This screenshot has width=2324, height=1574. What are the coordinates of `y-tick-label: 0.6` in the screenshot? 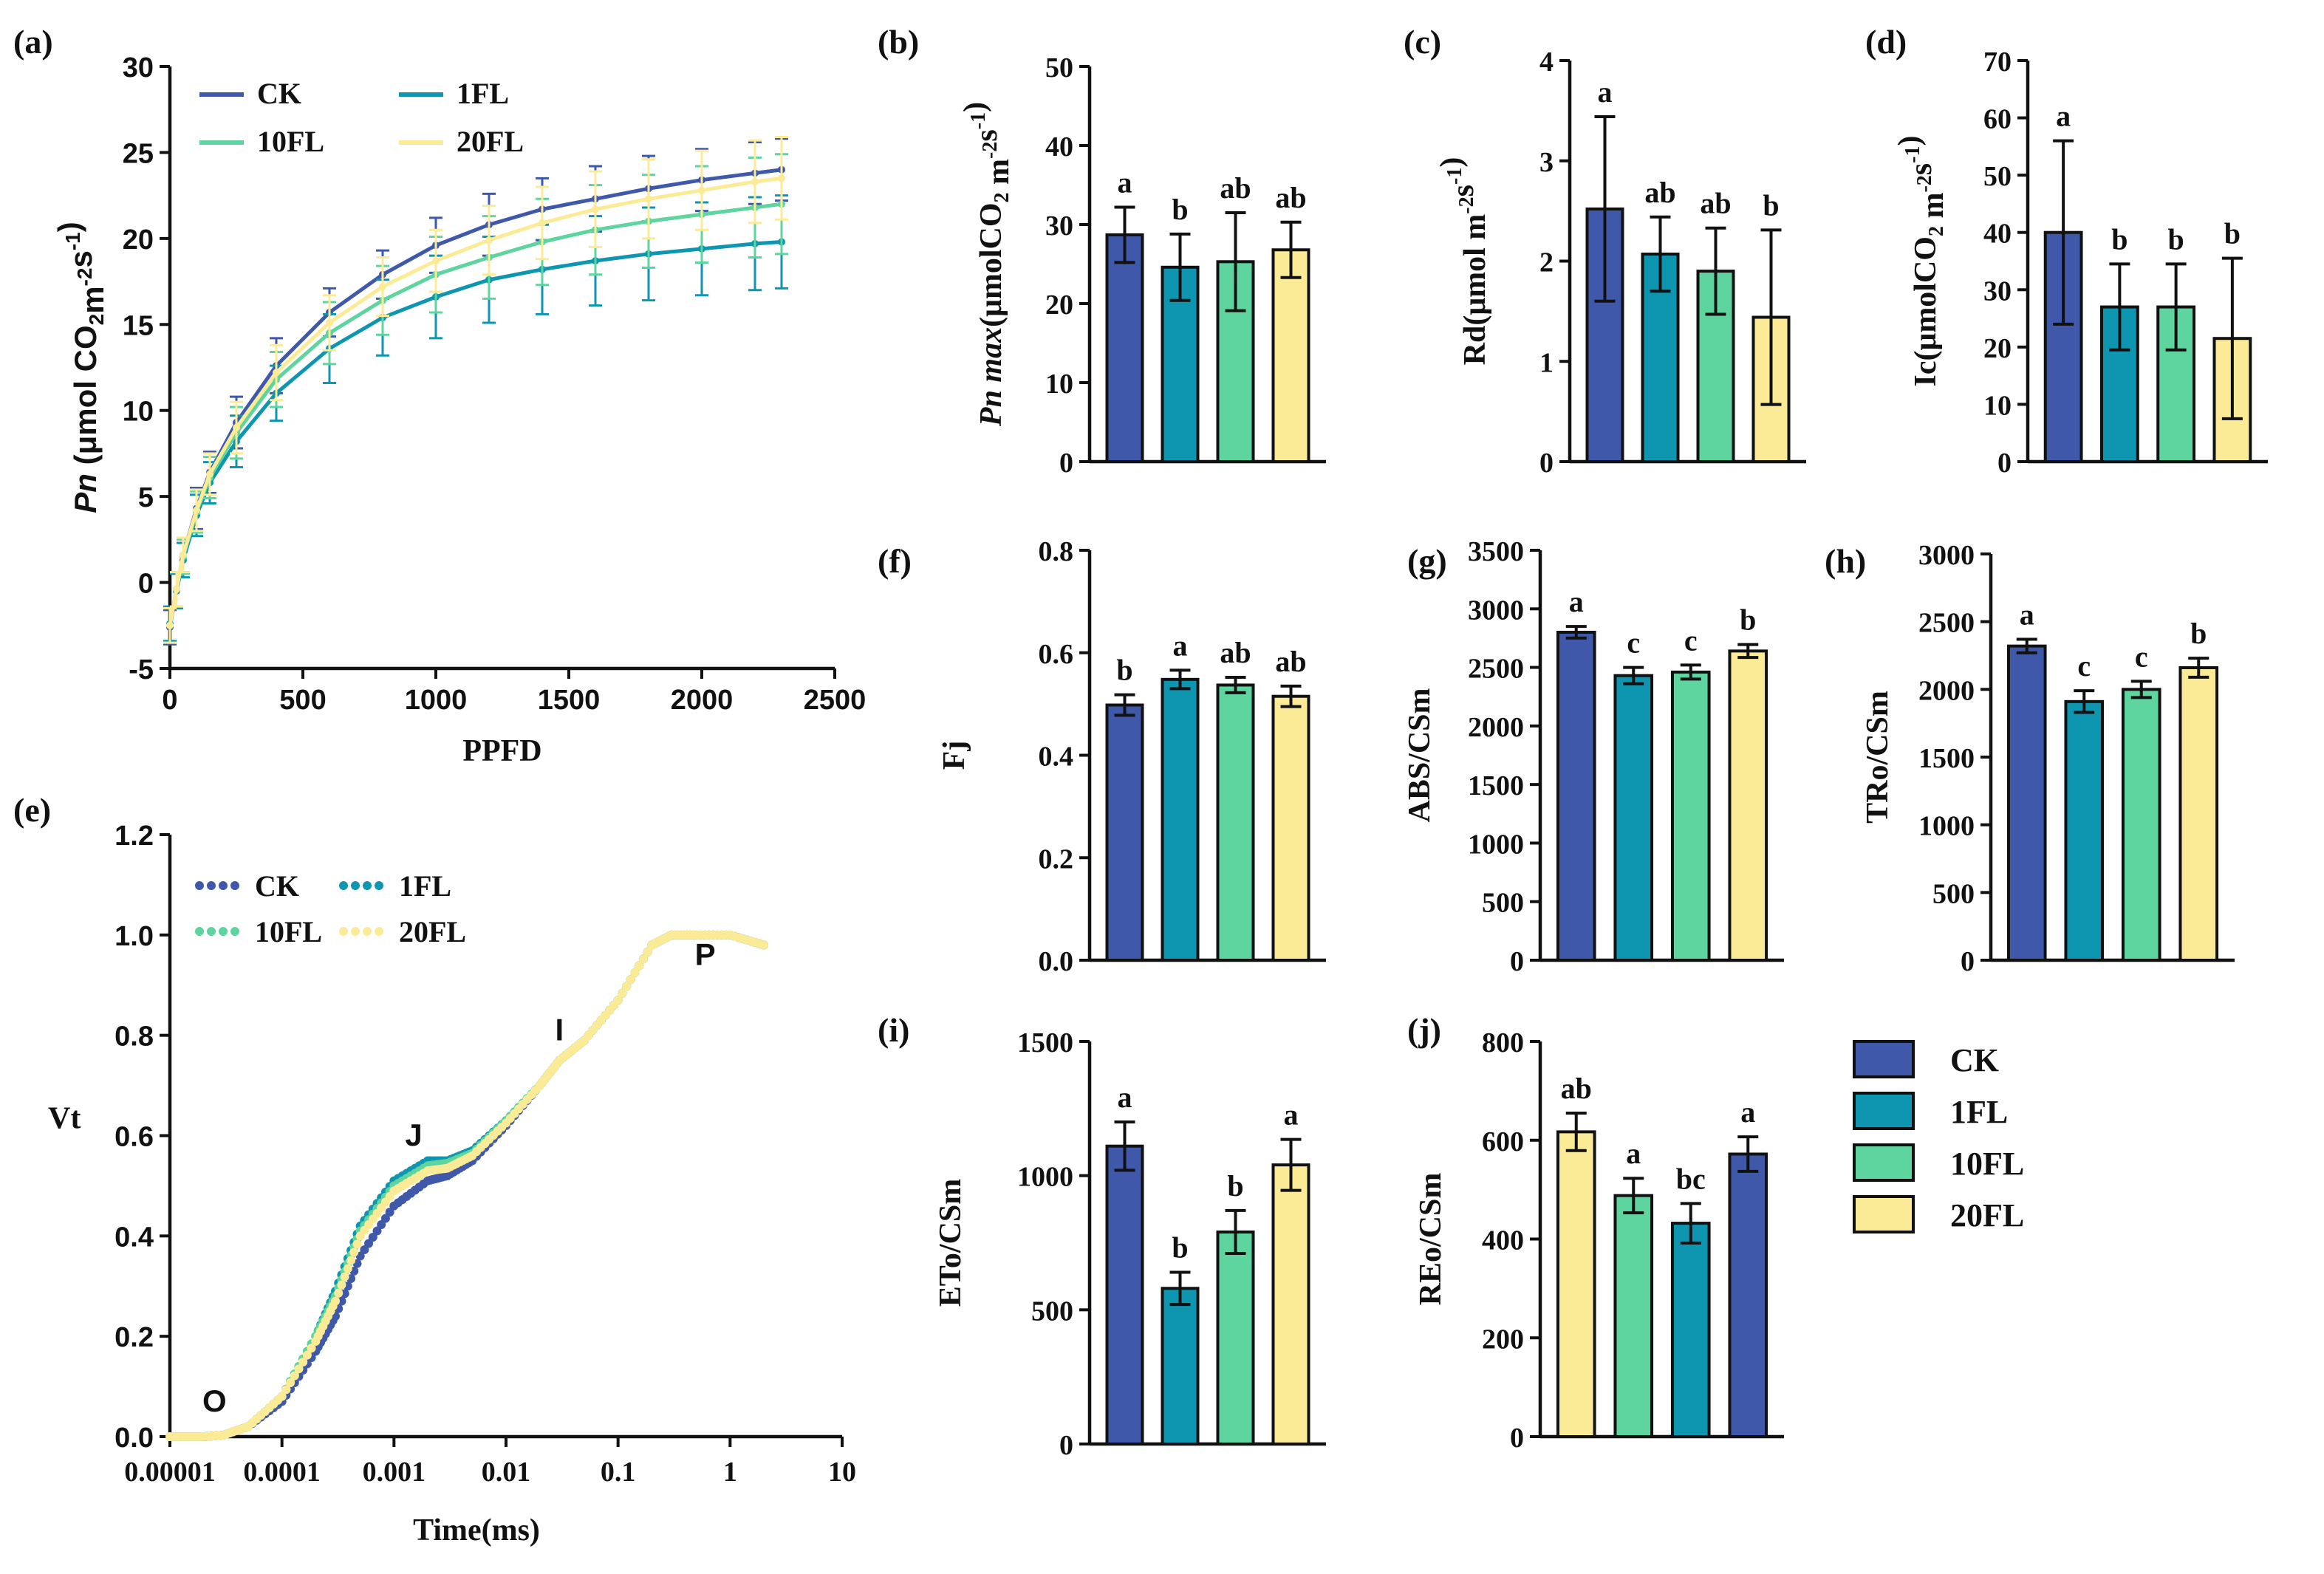 It's located at (134, 1137).